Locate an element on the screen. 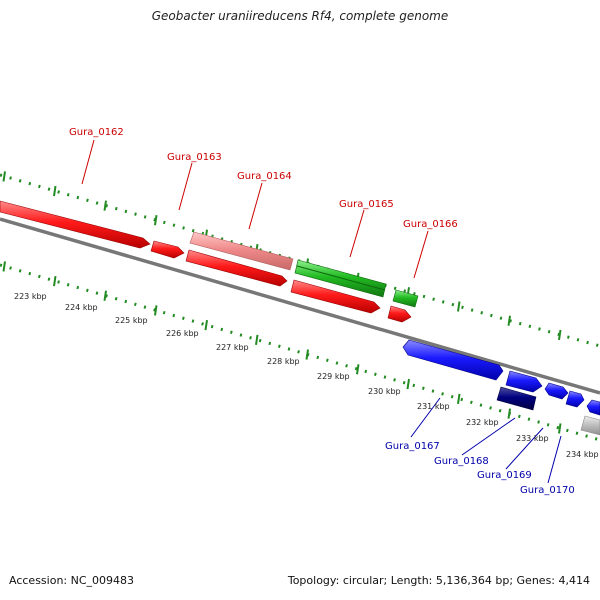 Image resolution: width=600 pixels, height=600 pixels. gene-red-row2-b is located at coordinates (335, 296).